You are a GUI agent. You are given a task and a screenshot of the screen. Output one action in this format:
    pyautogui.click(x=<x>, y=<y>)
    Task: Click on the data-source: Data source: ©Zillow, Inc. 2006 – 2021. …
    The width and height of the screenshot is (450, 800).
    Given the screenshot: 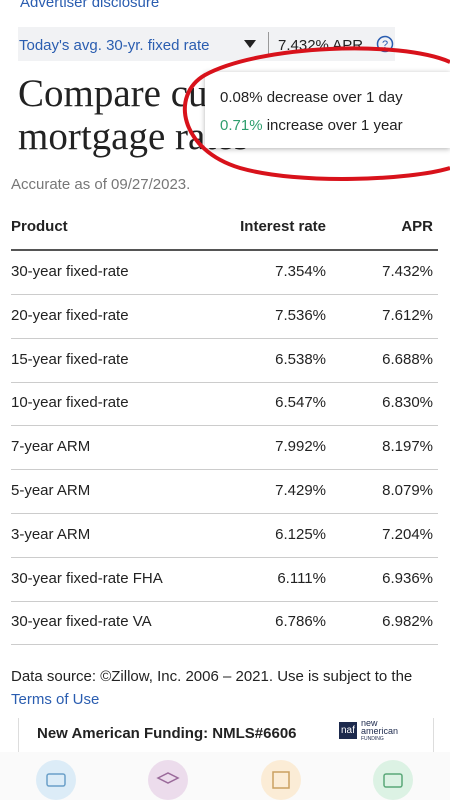 What is the action you would take?
    pyautogui.click(x=226, y=688)
    